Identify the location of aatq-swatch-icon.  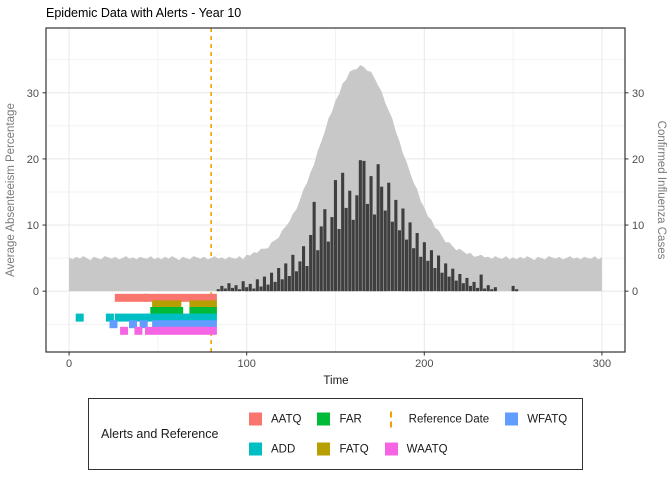
(255, 419).